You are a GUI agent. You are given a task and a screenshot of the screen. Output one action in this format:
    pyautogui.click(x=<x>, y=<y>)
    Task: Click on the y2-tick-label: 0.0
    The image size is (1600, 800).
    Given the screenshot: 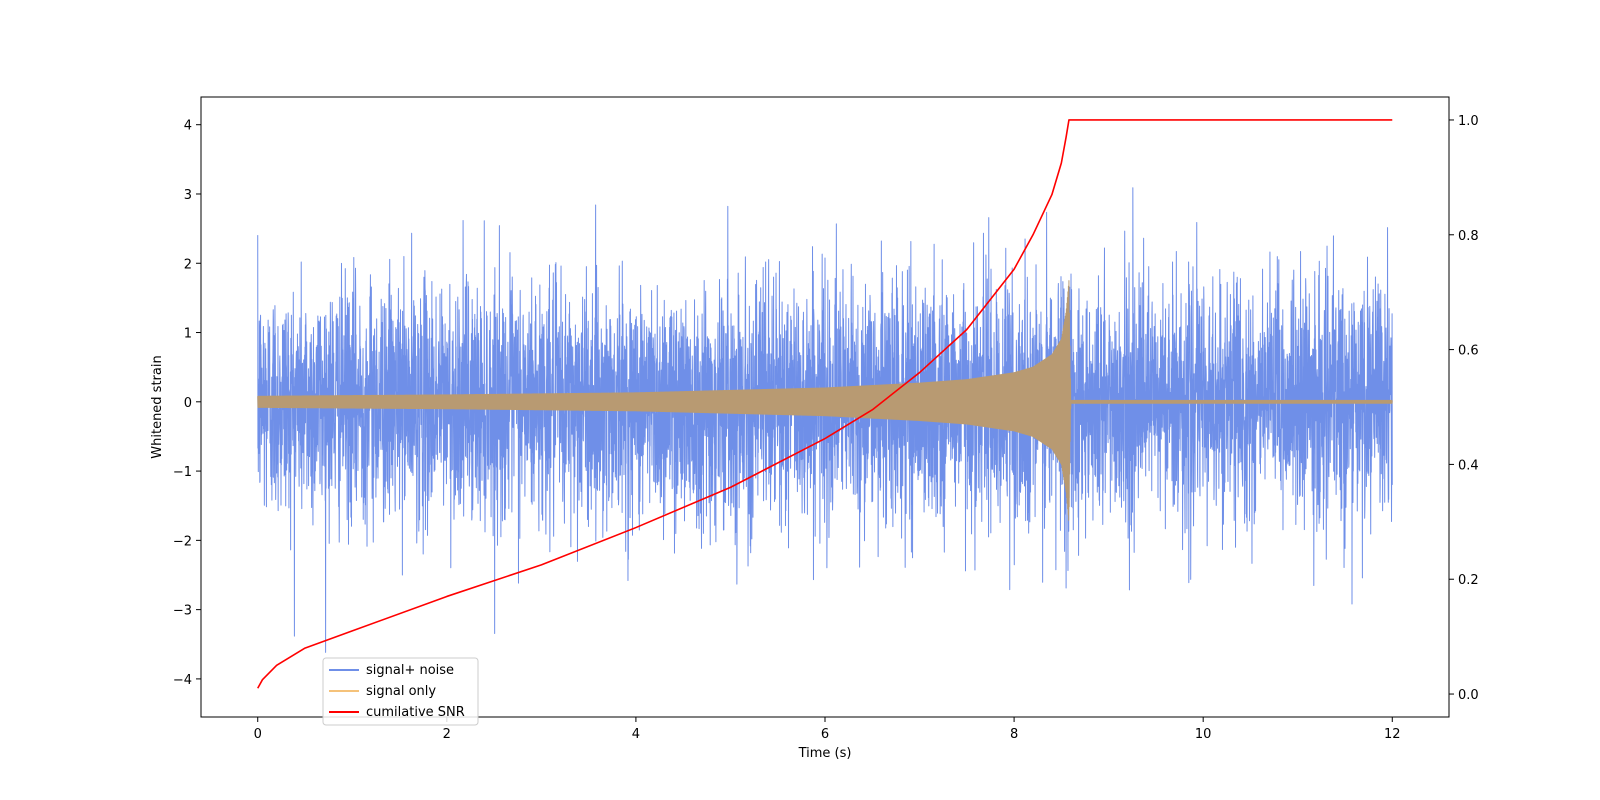 What is the action you would take?
    pyautogui.click(x=1468, y=695)
    